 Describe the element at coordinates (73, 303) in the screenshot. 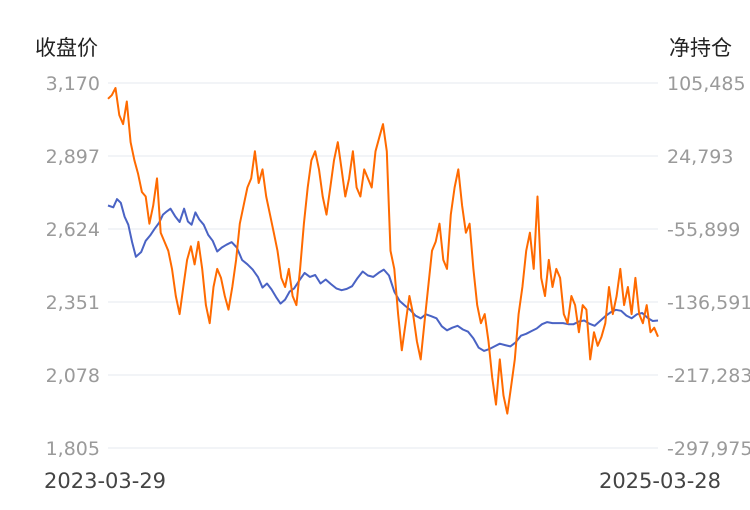

I see `left-tick-label: 2,351` at that location.